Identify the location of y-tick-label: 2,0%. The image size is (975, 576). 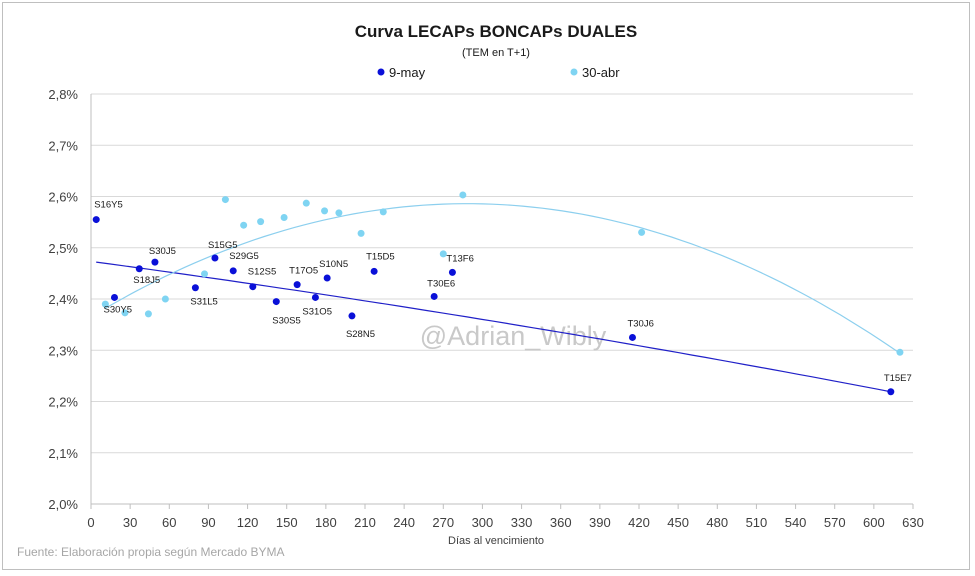
(63, 504).